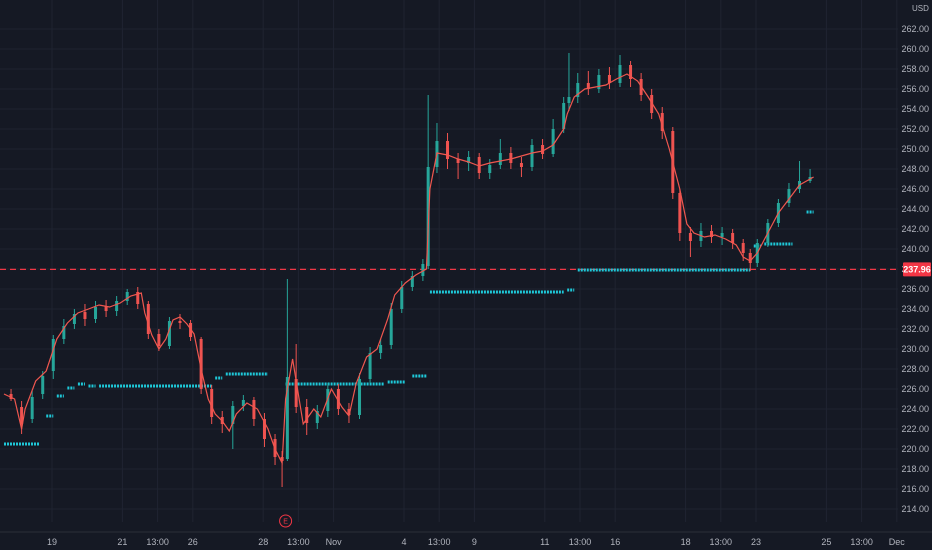 Image resolution: width=932 pixels, height=550 pixels. I want to click on price-tag-label: 237.96, so click(917, 269).